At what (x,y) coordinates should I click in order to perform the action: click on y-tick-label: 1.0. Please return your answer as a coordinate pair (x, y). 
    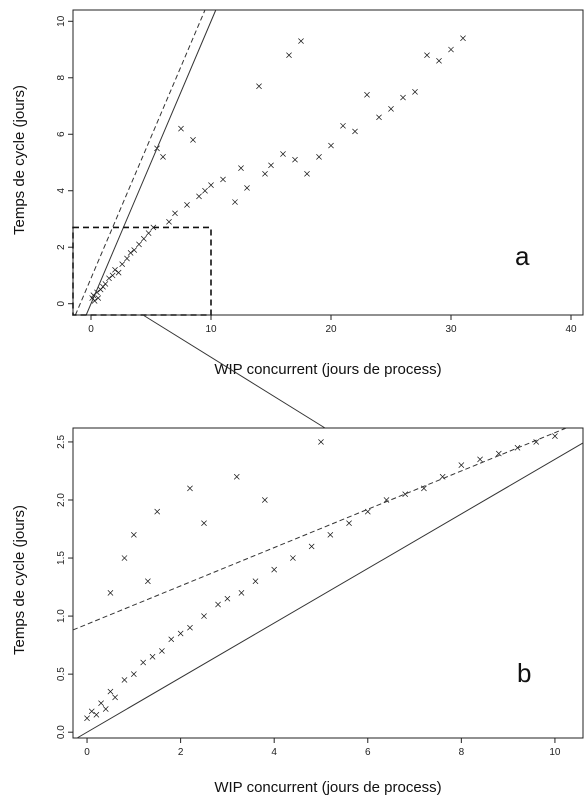
    Looking at the image, I should click on (61, 616).